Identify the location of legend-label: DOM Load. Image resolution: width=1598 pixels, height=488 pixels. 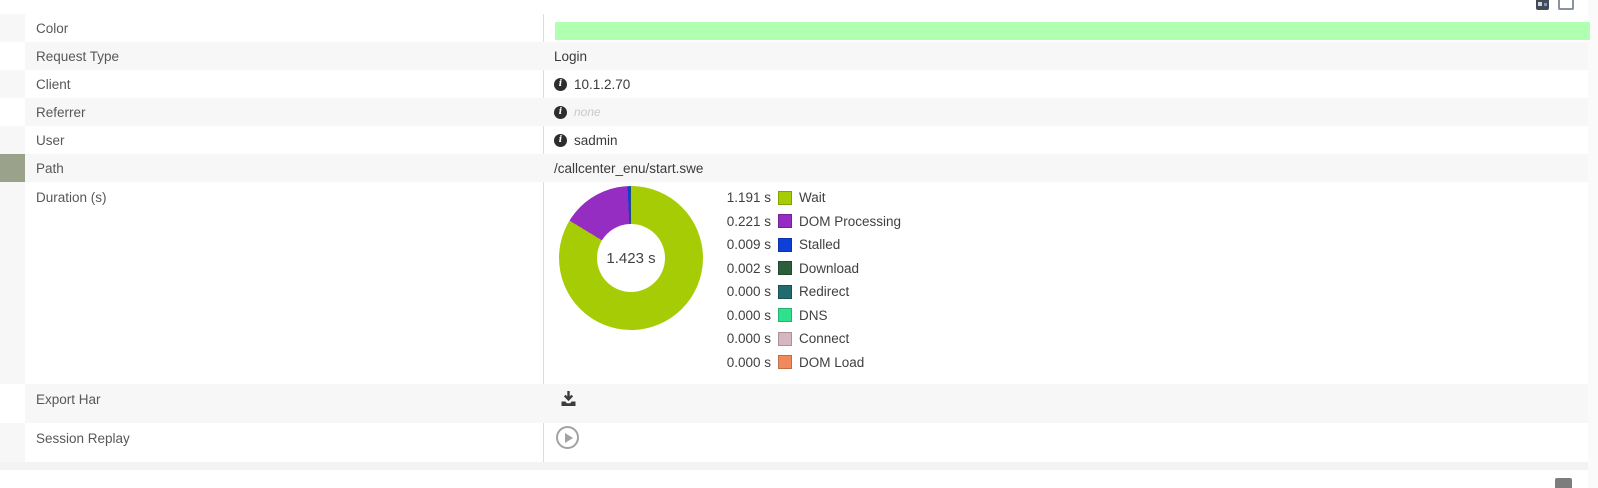
(832, 362).